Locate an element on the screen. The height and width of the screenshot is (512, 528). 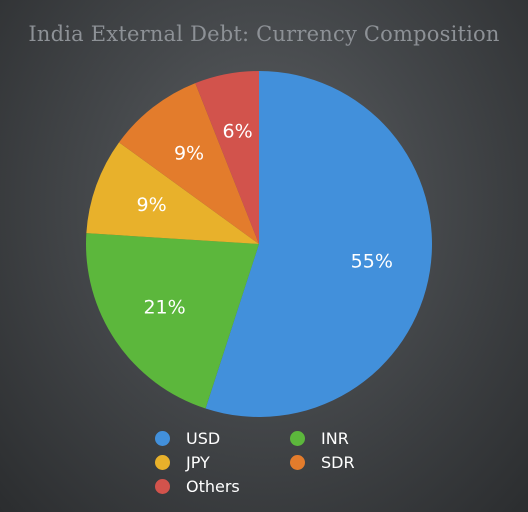
legend-item-others: Others is located at coordinates (197, 486).